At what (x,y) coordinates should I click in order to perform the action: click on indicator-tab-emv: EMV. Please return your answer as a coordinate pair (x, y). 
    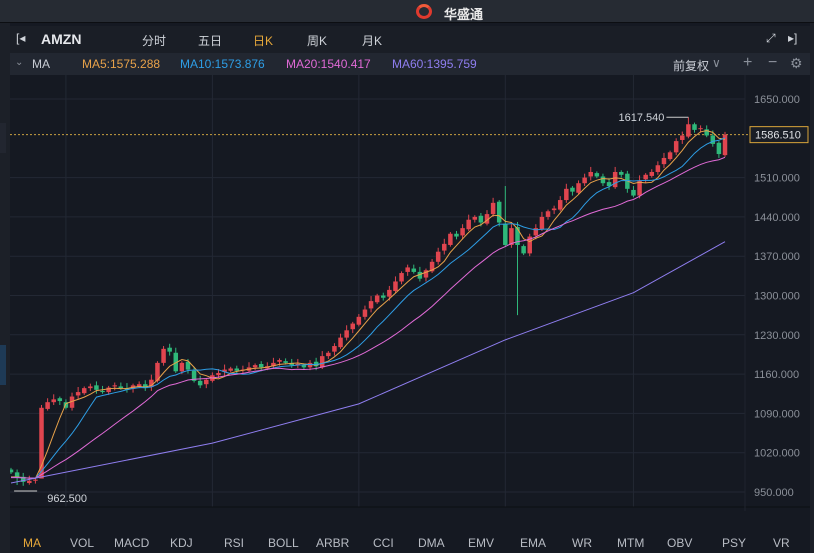
    Looking at the image, I should click on (481, 543).